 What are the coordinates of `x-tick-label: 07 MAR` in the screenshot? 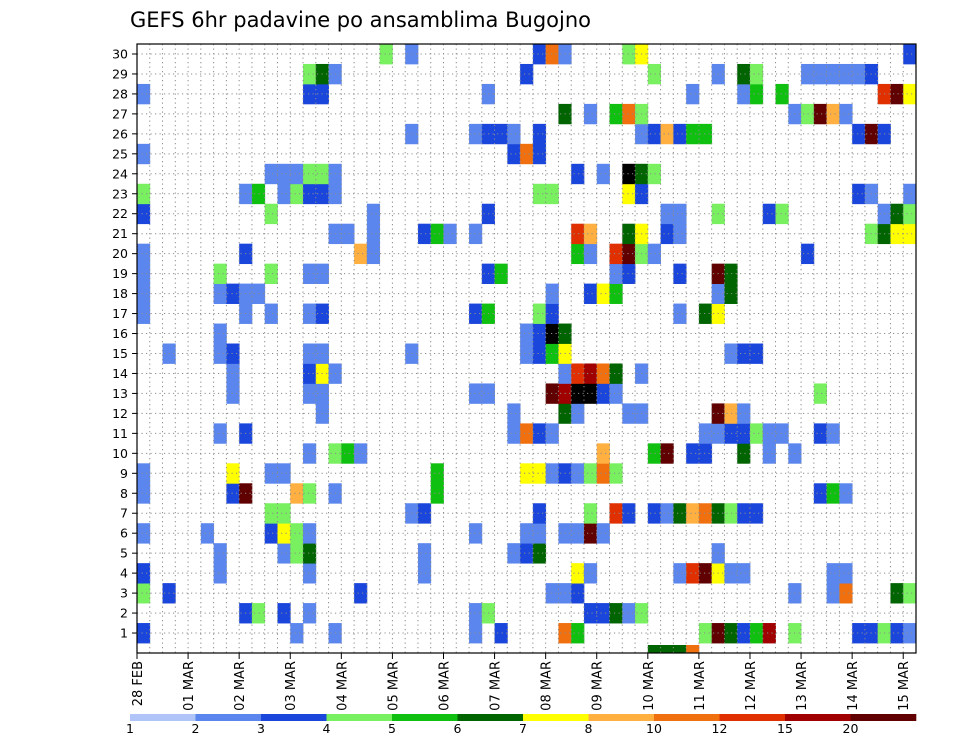 It's located at (496, 686).